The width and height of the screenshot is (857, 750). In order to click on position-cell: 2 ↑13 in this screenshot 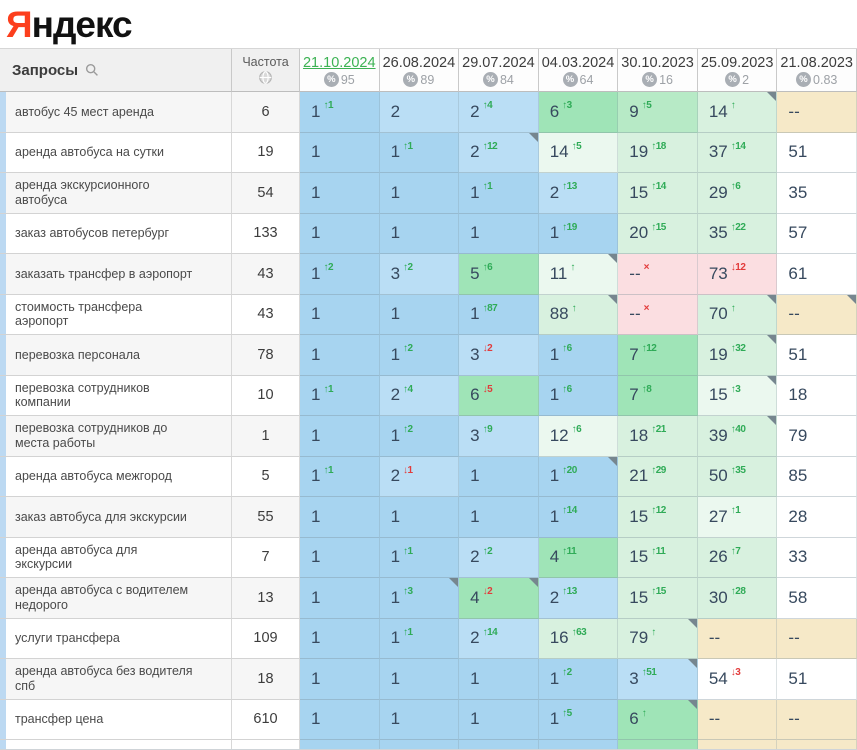, I will do `click(578, 193)`.